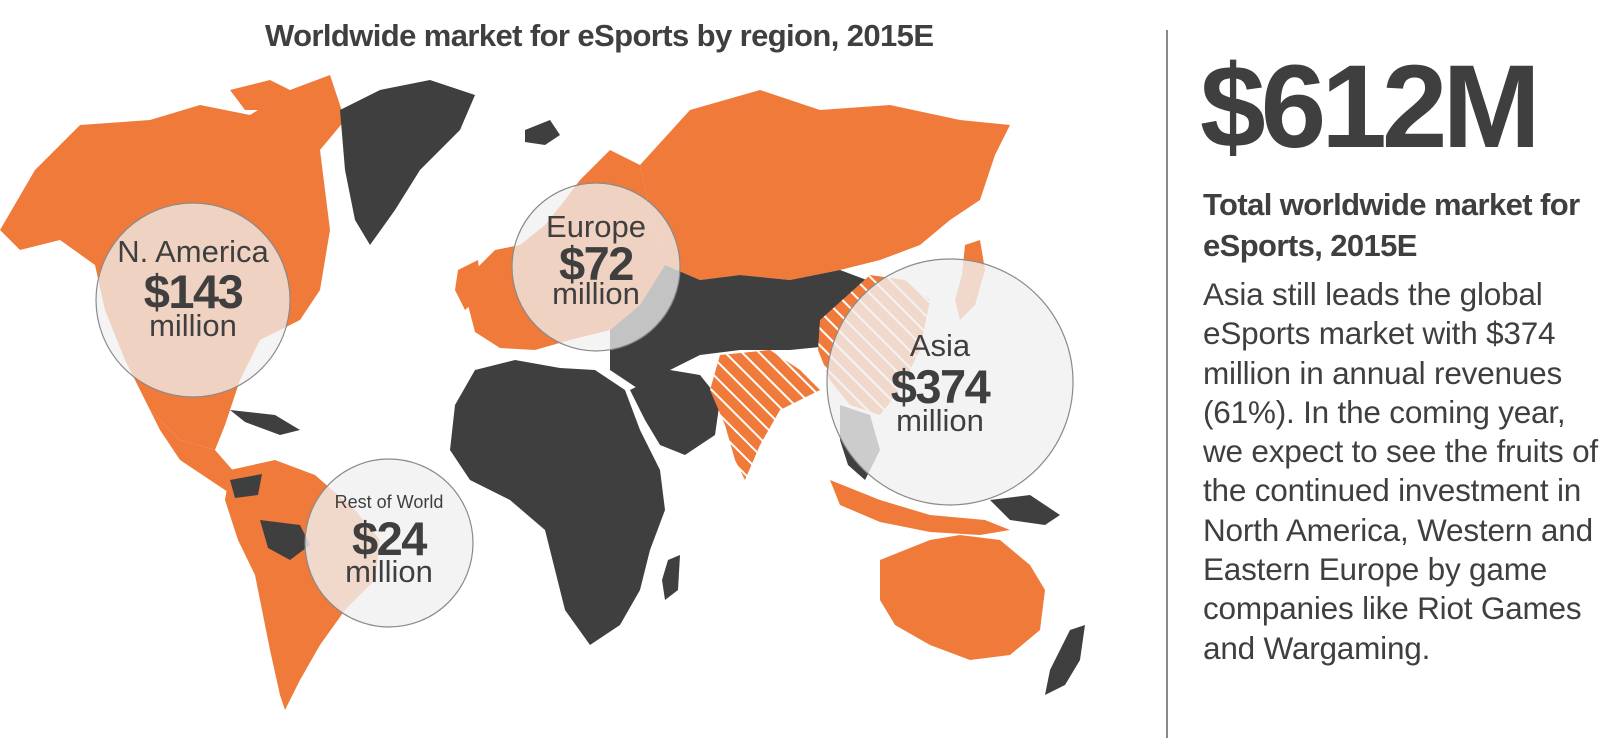  Describe the element at coordinates (962, 597) in the screenshot. I see `australia-shape` at that location.